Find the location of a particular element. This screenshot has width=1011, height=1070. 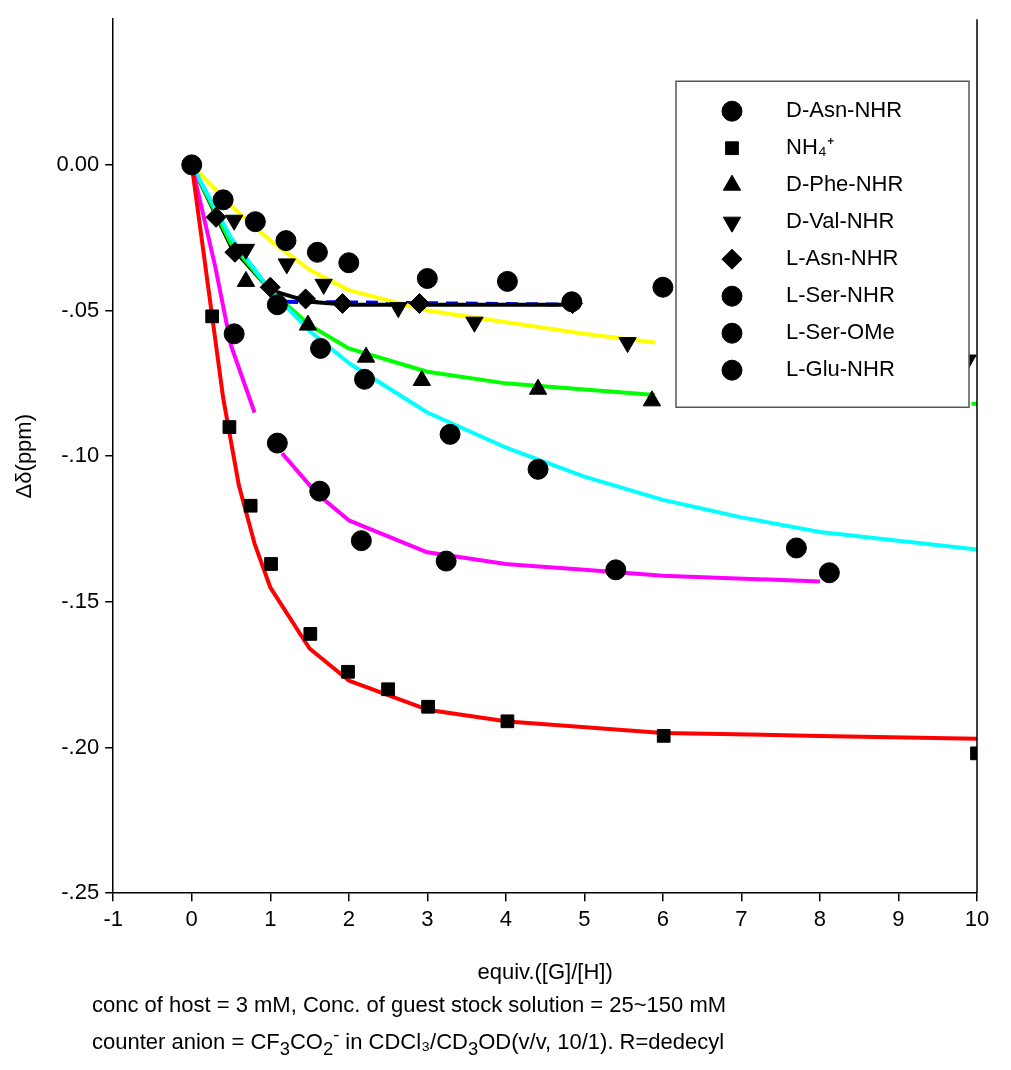

legend-label: L-Glu-NHR is located at coordinates (840, 369).